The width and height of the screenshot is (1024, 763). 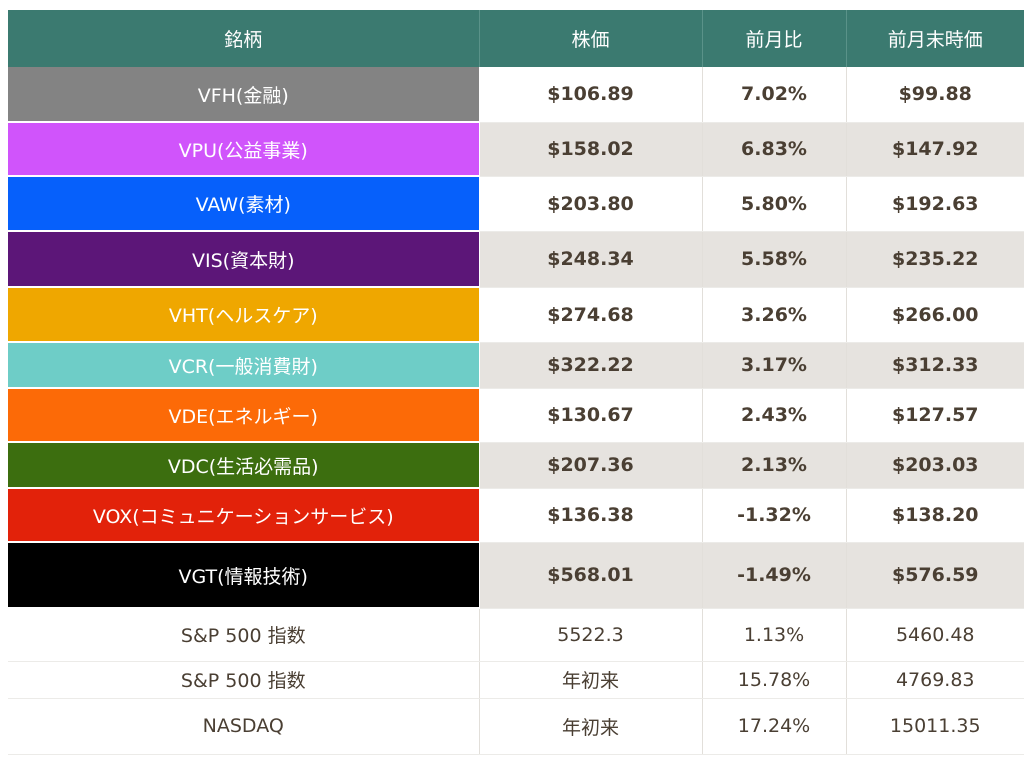 What do you see at coordinates (244, 415) in the screenshot?
I see `etf-name: VDE(エネルギー)` at bounding box center [244, 415].